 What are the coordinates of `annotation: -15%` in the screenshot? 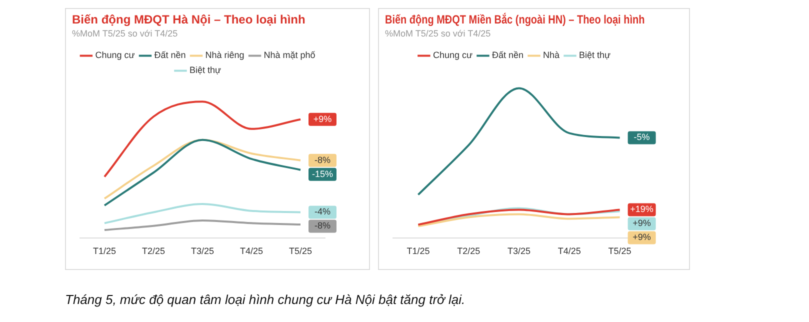 It's located at (323, 173).